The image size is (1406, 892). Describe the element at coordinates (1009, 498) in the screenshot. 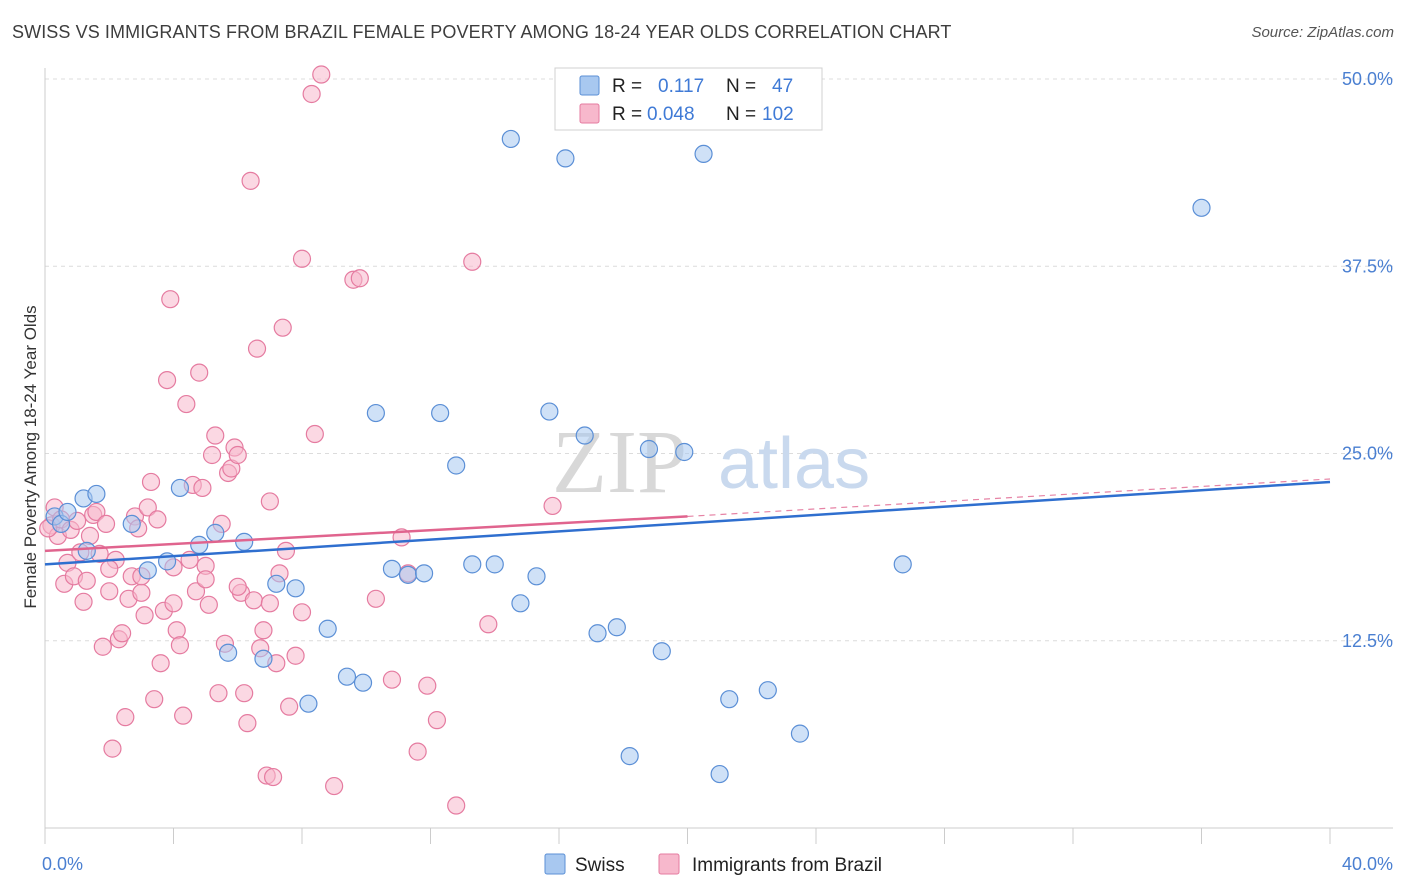

I see `brazil-trend-dashed` at that location.